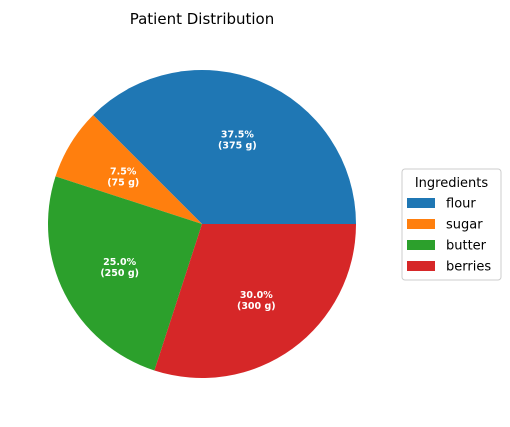 This screenshot has height=427, width=510. I want to click on slice-label-sugar: 7.5% (75 g), so click(123, 178).